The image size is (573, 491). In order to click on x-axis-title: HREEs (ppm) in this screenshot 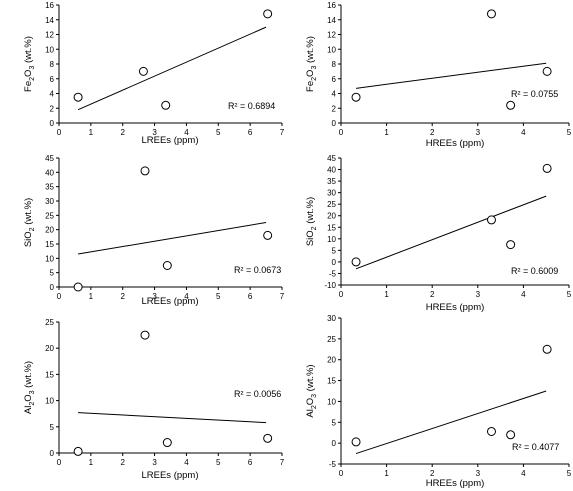, I will do `click(455, 307)`.